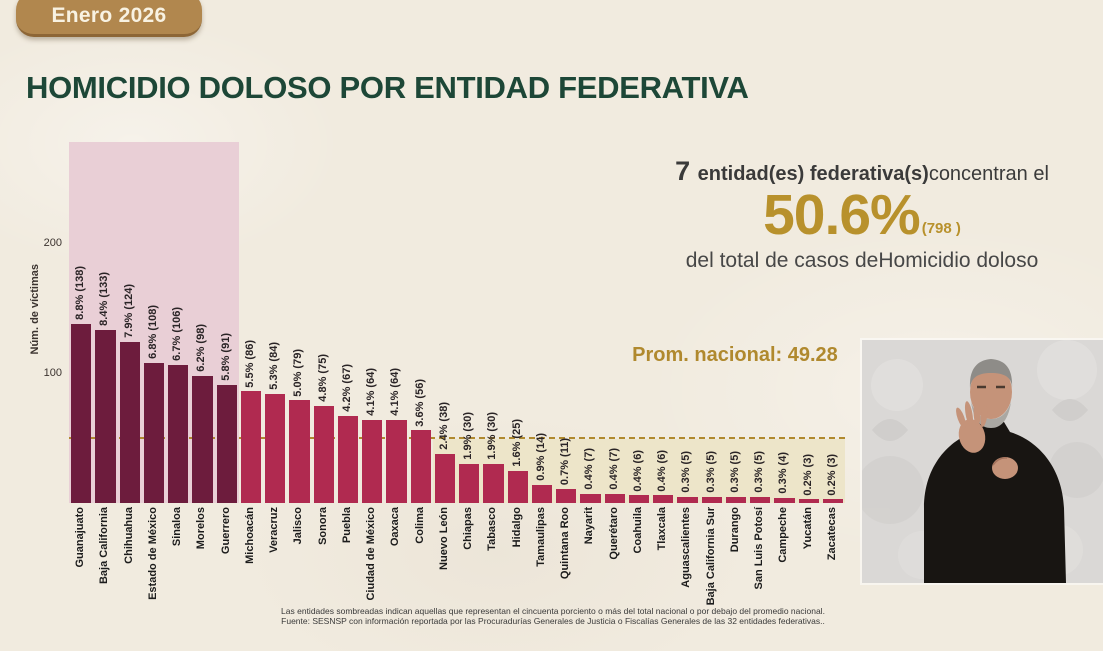  I want to click on bar-value-label: 6.8% (108), so click(152, 331).